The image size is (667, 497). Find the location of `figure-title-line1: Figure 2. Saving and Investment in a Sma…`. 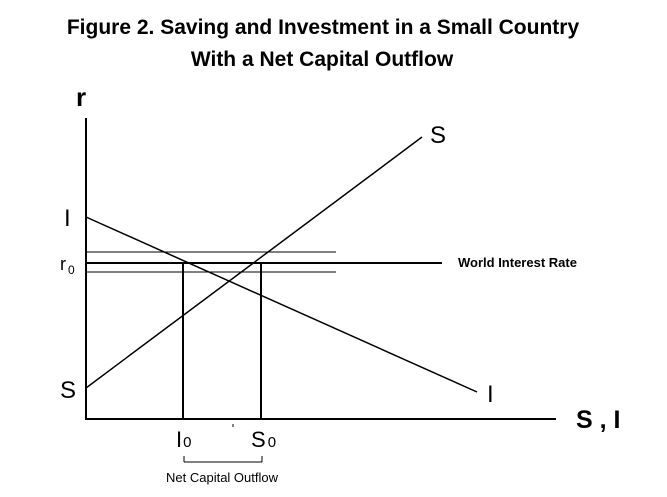

figure-title-line1: Figure 2. Saving and Investment in a Sma… is located at coordinates (323, 27).